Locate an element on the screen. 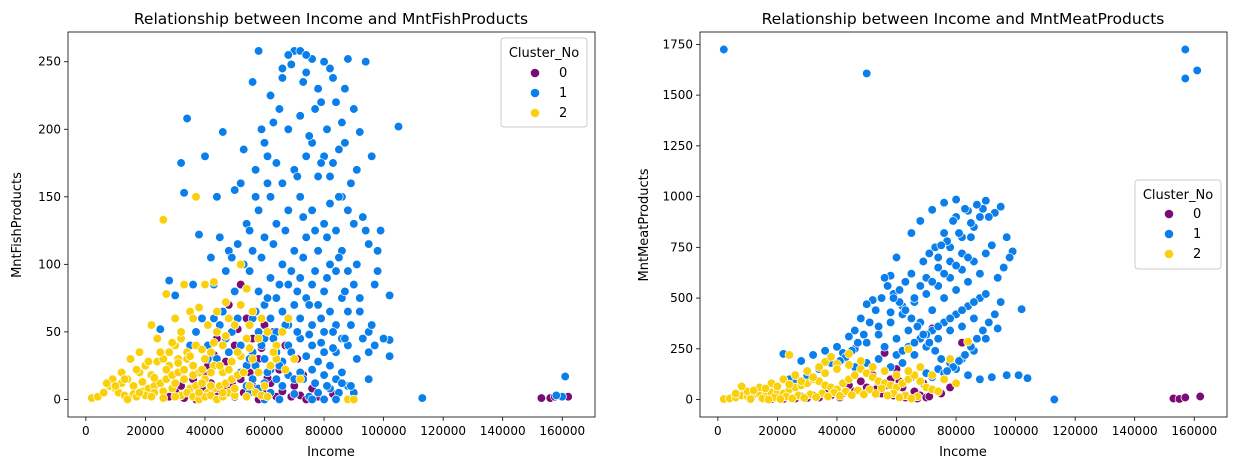 The height and width of the screenshot is (470, 1238). meat-y-tick-label: 1000 is located at coordinates (677, 197).